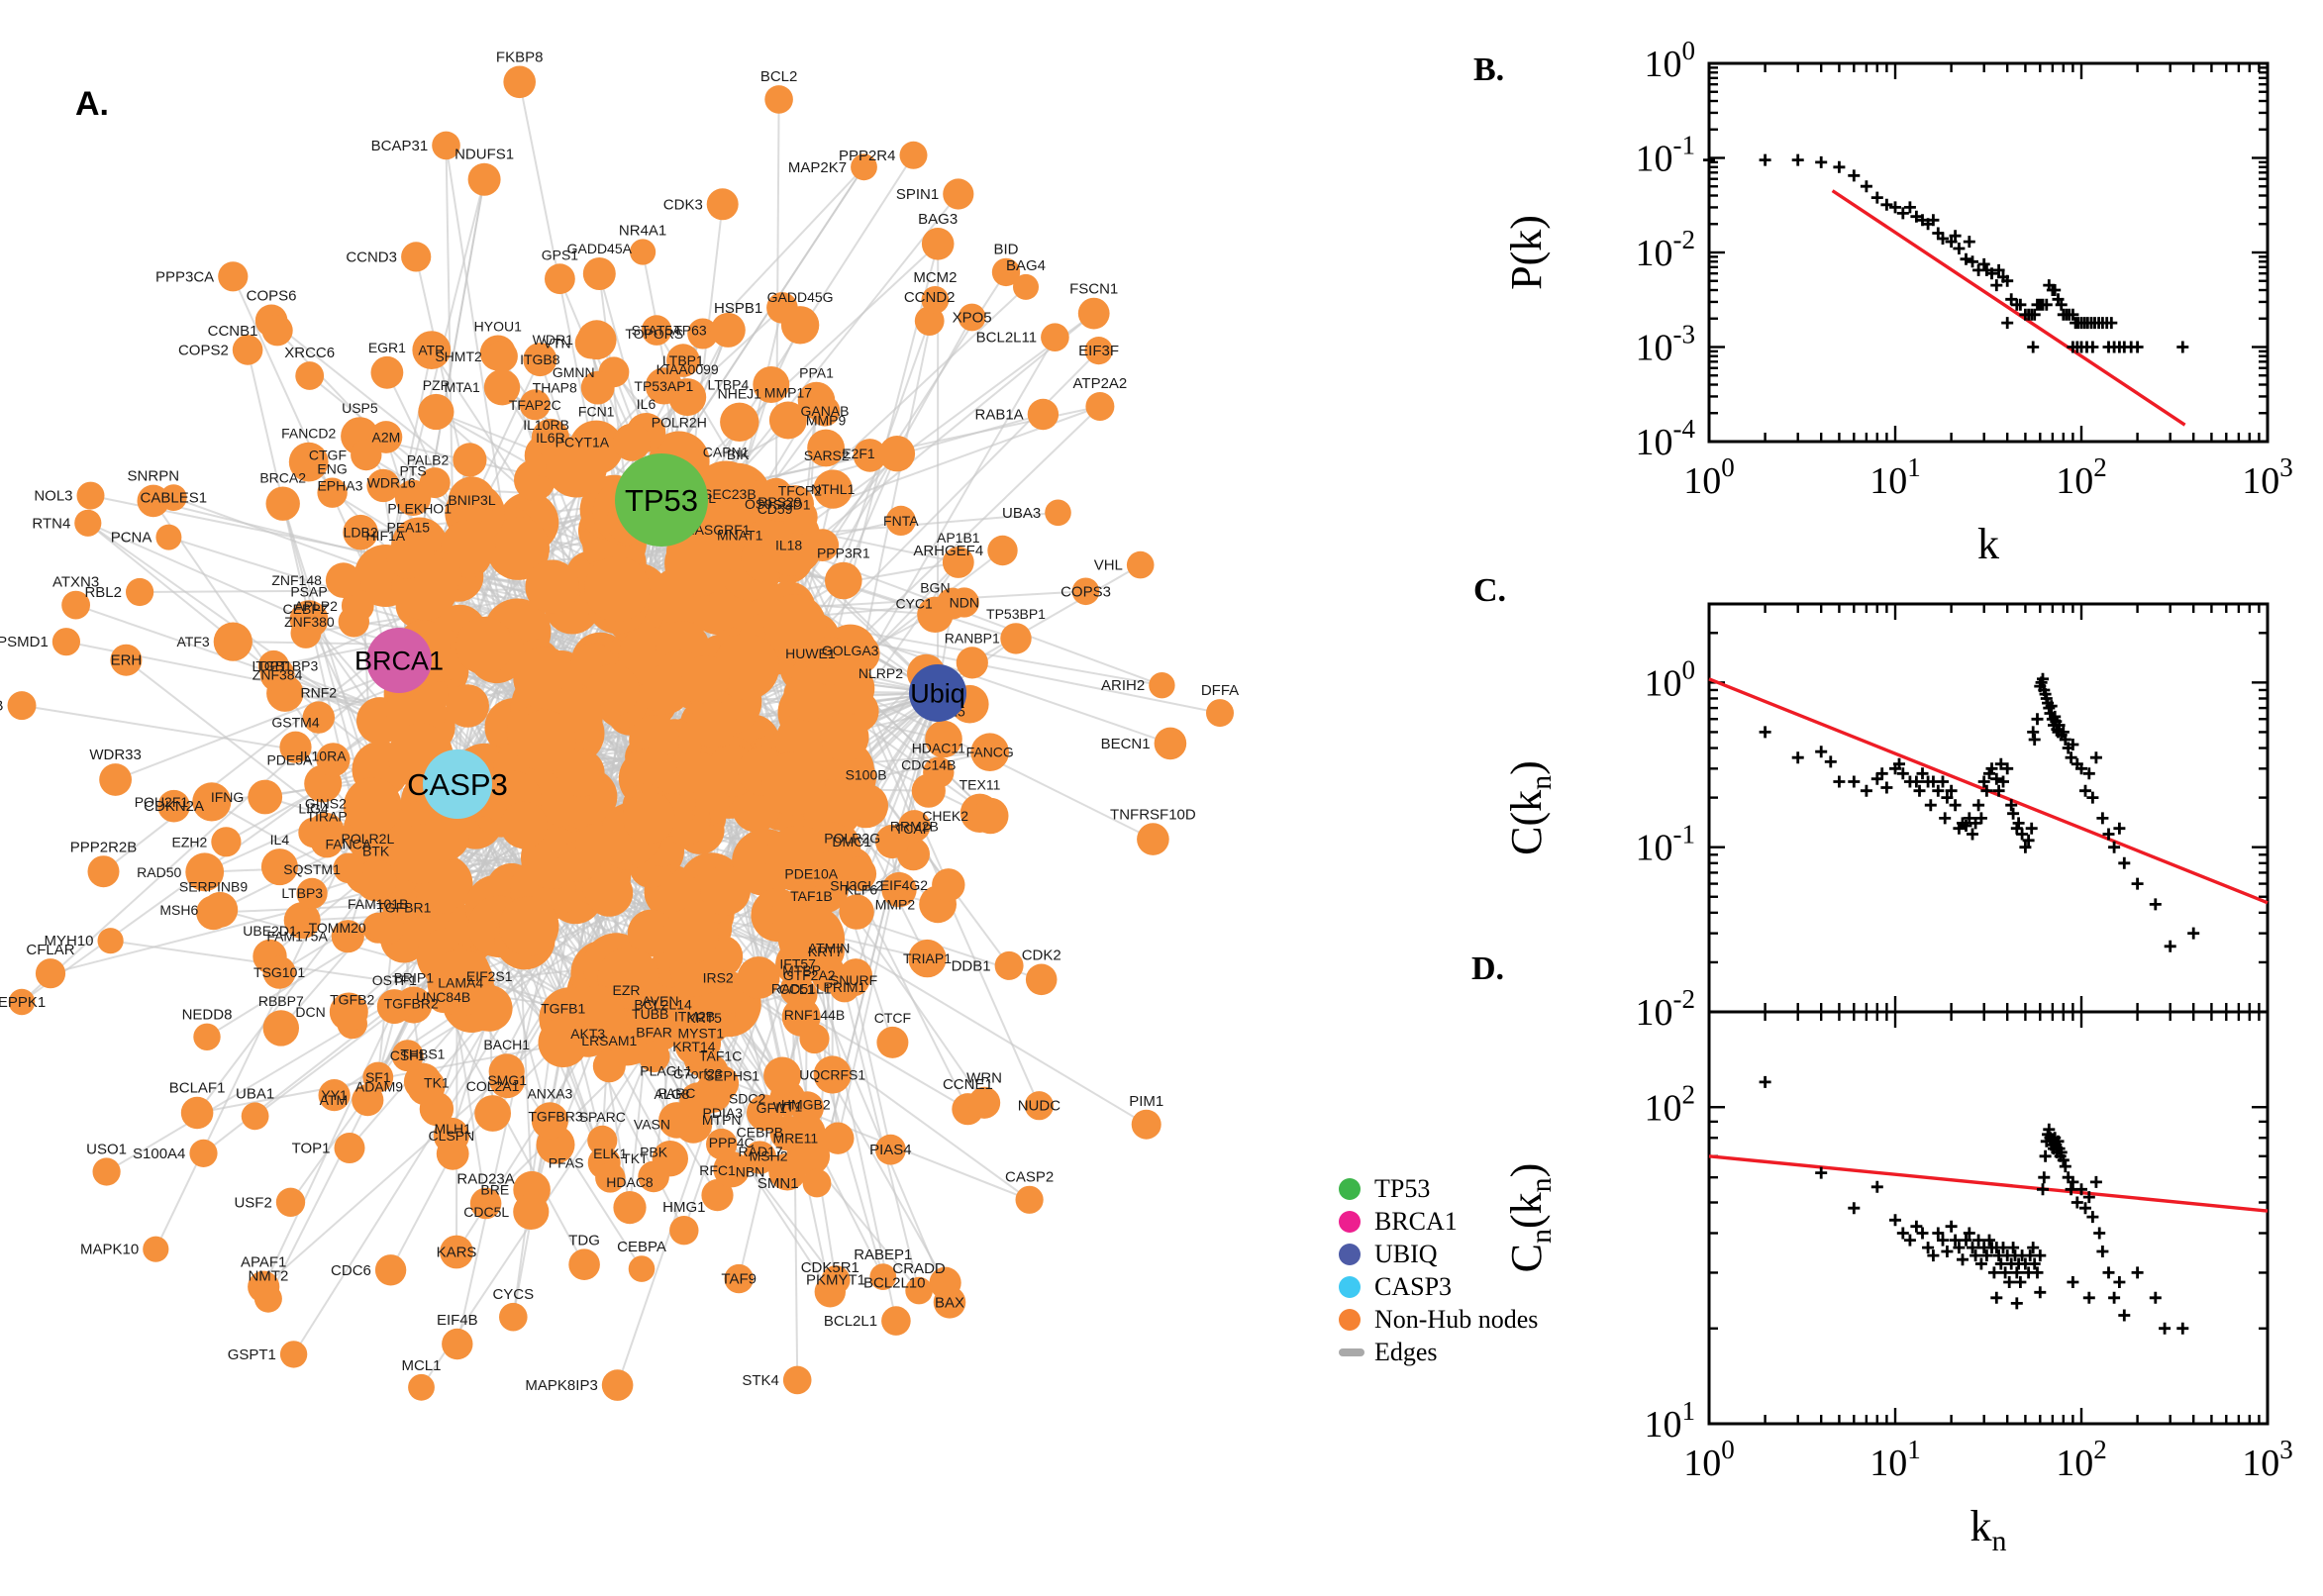  What do you see at coordinates (400, 146) in the screenshot?
I see `network-node-label: BCAP31` at bounding box center [400, 146].